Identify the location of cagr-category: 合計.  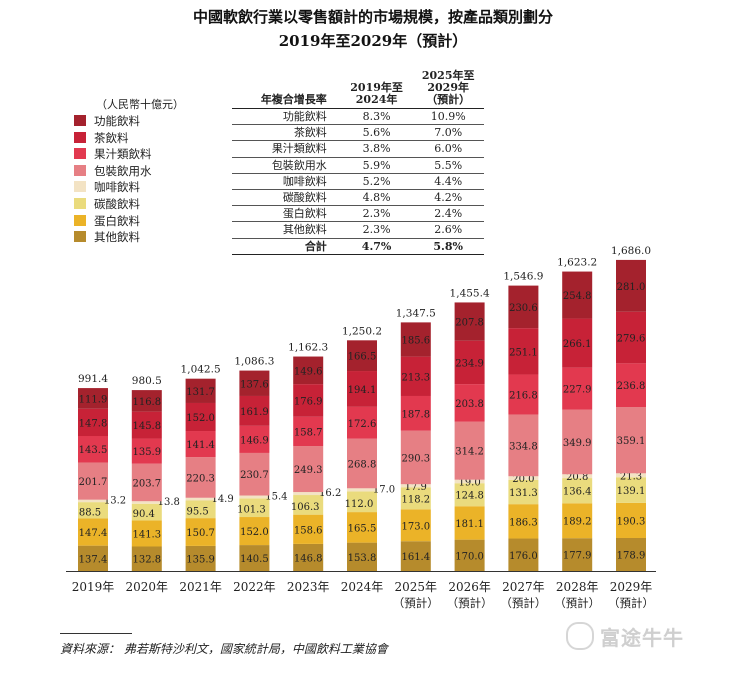
(315, 246).